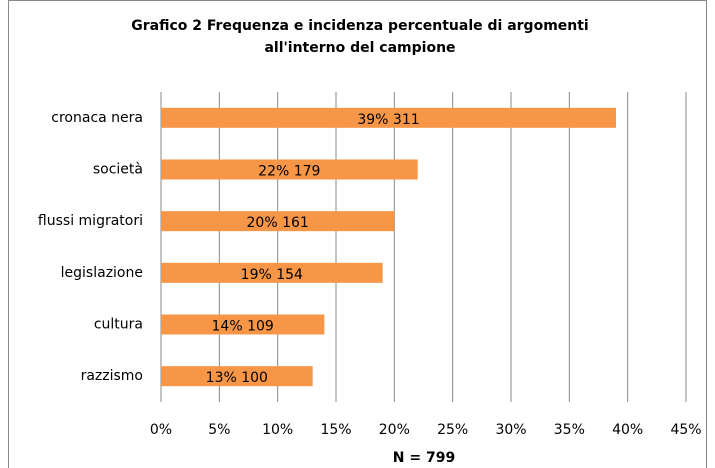  What do you see at coordinates (685, 430) in the screenshot?
I see `x-tick-label: 45%` at bounding box center [685, 430].